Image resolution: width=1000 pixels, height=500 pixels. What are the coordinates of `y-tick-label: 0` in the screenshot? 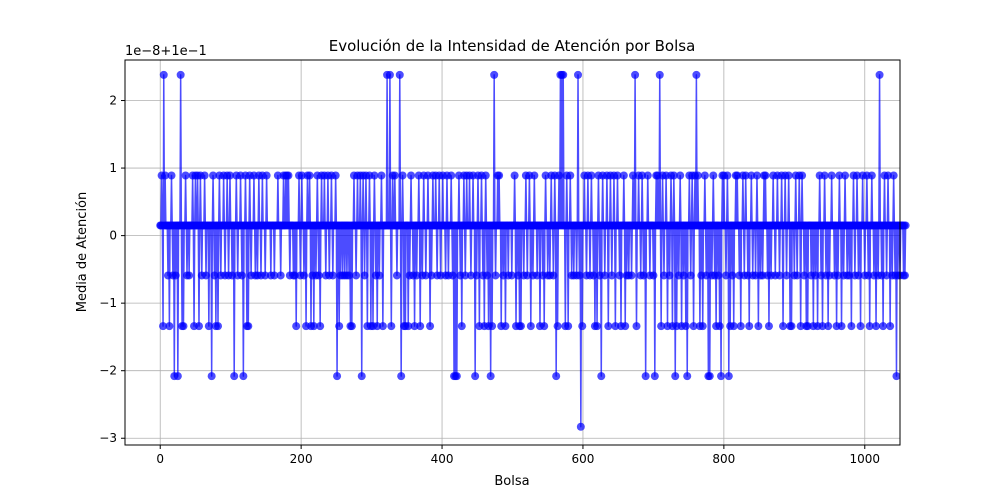 It's located at (113, 236).